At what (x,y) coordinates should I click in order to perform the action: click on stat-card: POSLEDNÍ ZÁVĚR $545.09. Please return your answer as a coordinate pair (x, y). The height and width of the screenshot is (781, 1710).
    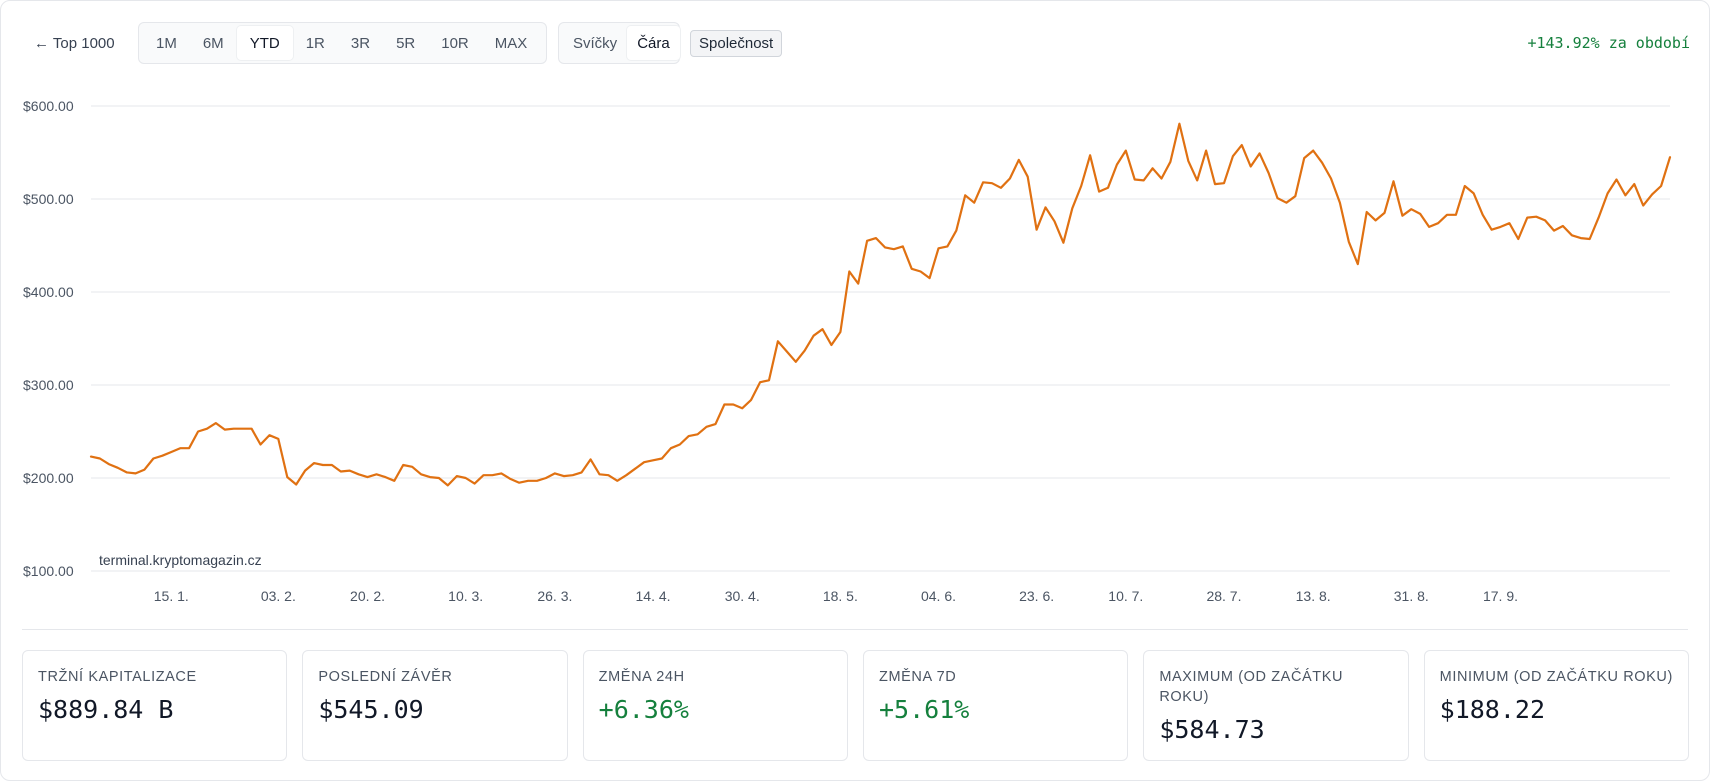
    Looking at the image, I should click on (435, 705).